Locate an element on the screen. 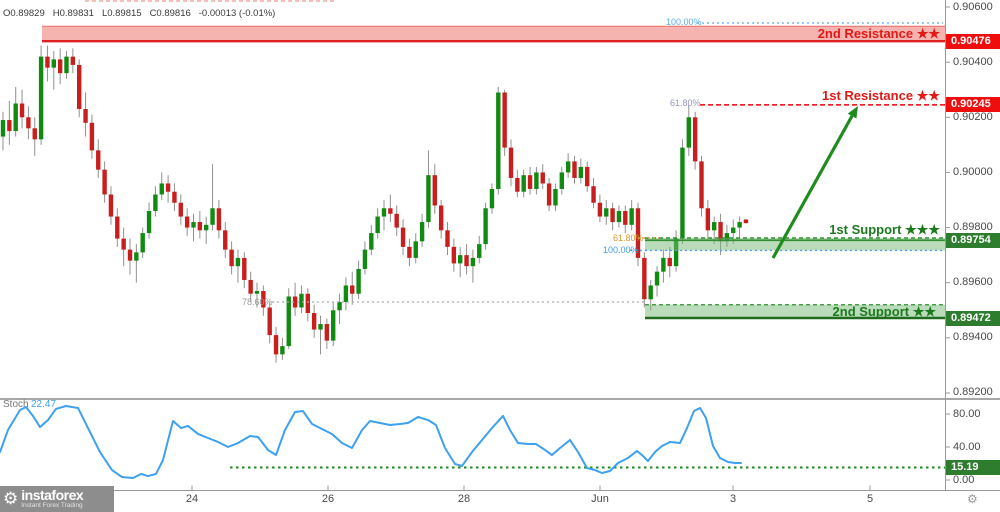 Image resolution: width=1000 pixels, height=512 pixels. stoch-line is located at coordinates (371, 442).